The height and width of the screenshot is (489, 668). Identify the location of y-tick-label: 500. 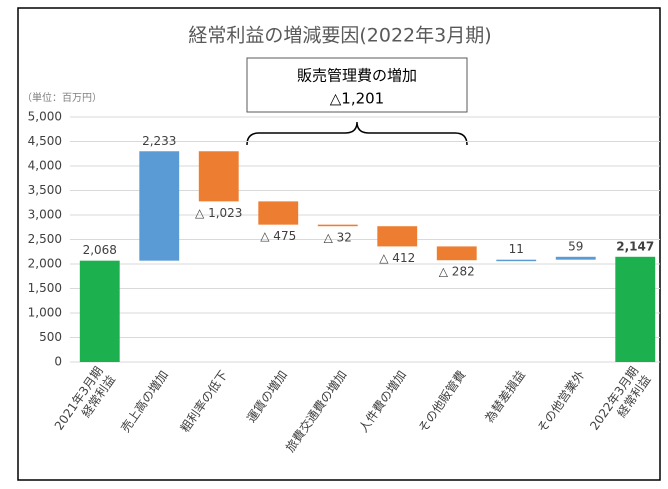
(50, 337).